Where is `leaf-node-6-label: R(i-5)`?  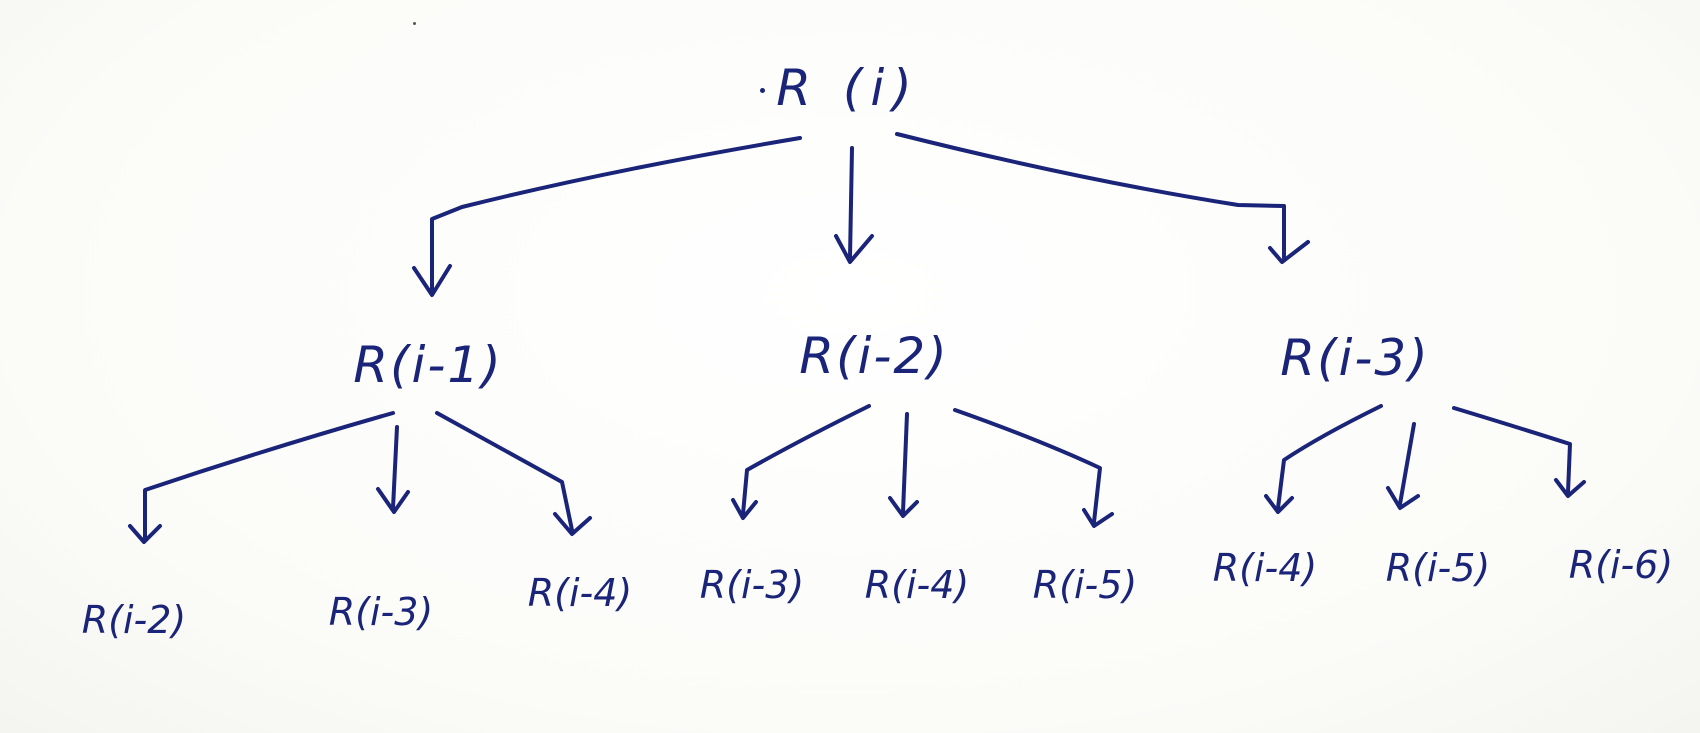 leaf-node-6-label: R(i-5) is located at coordinates (1085, 585).